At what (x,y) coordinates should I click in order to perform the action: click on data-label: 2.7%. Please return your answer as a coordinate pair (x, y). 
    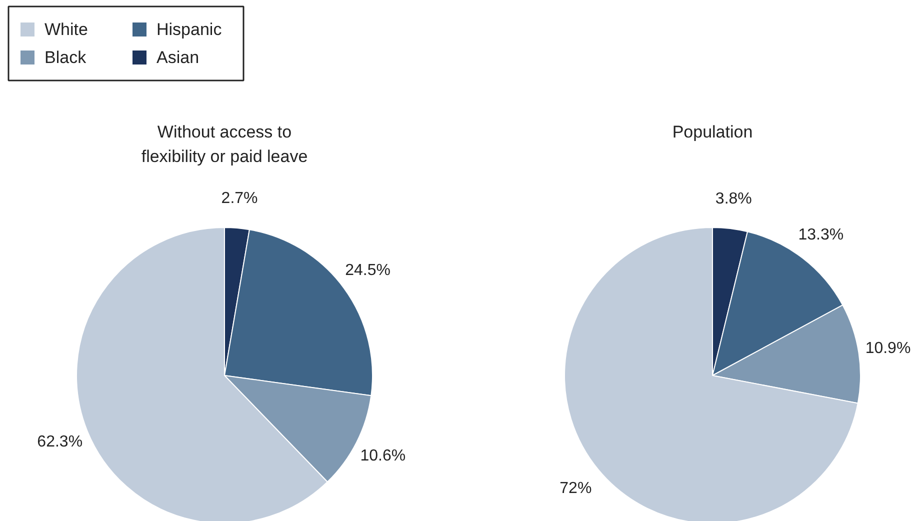
    Looking at the image, I should click on (239, 199).